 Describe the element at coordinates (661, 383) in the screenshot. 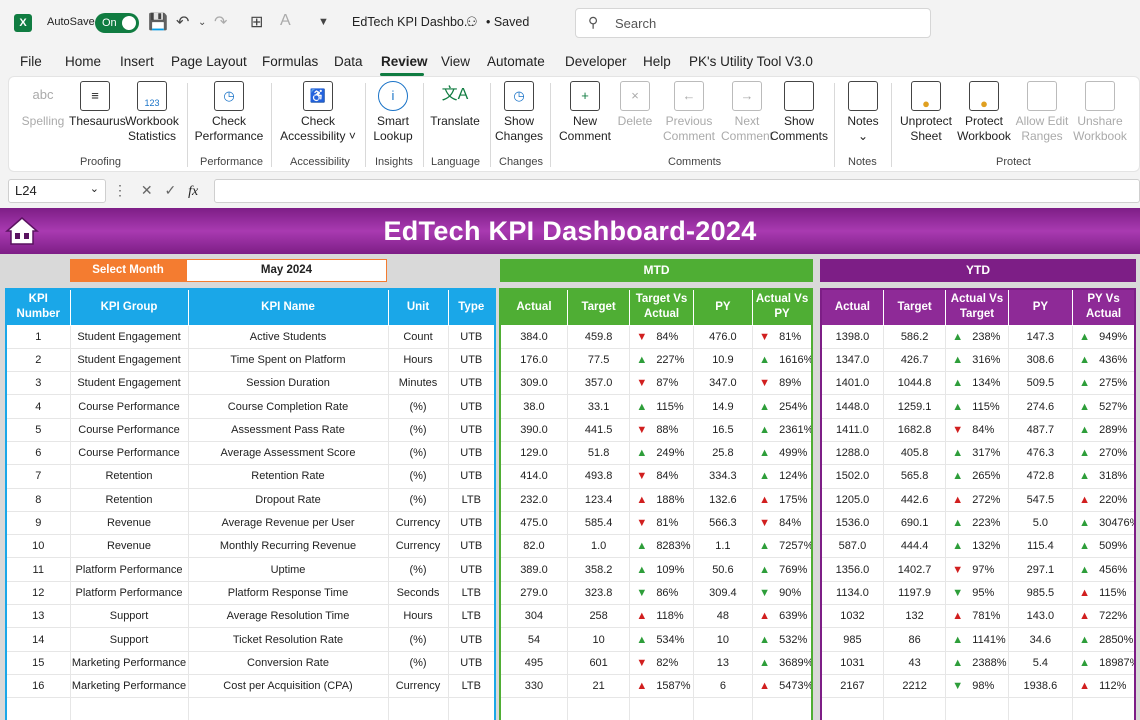

I see `mtd-target-vs-actual-cell: ▼ 87%` at that location.